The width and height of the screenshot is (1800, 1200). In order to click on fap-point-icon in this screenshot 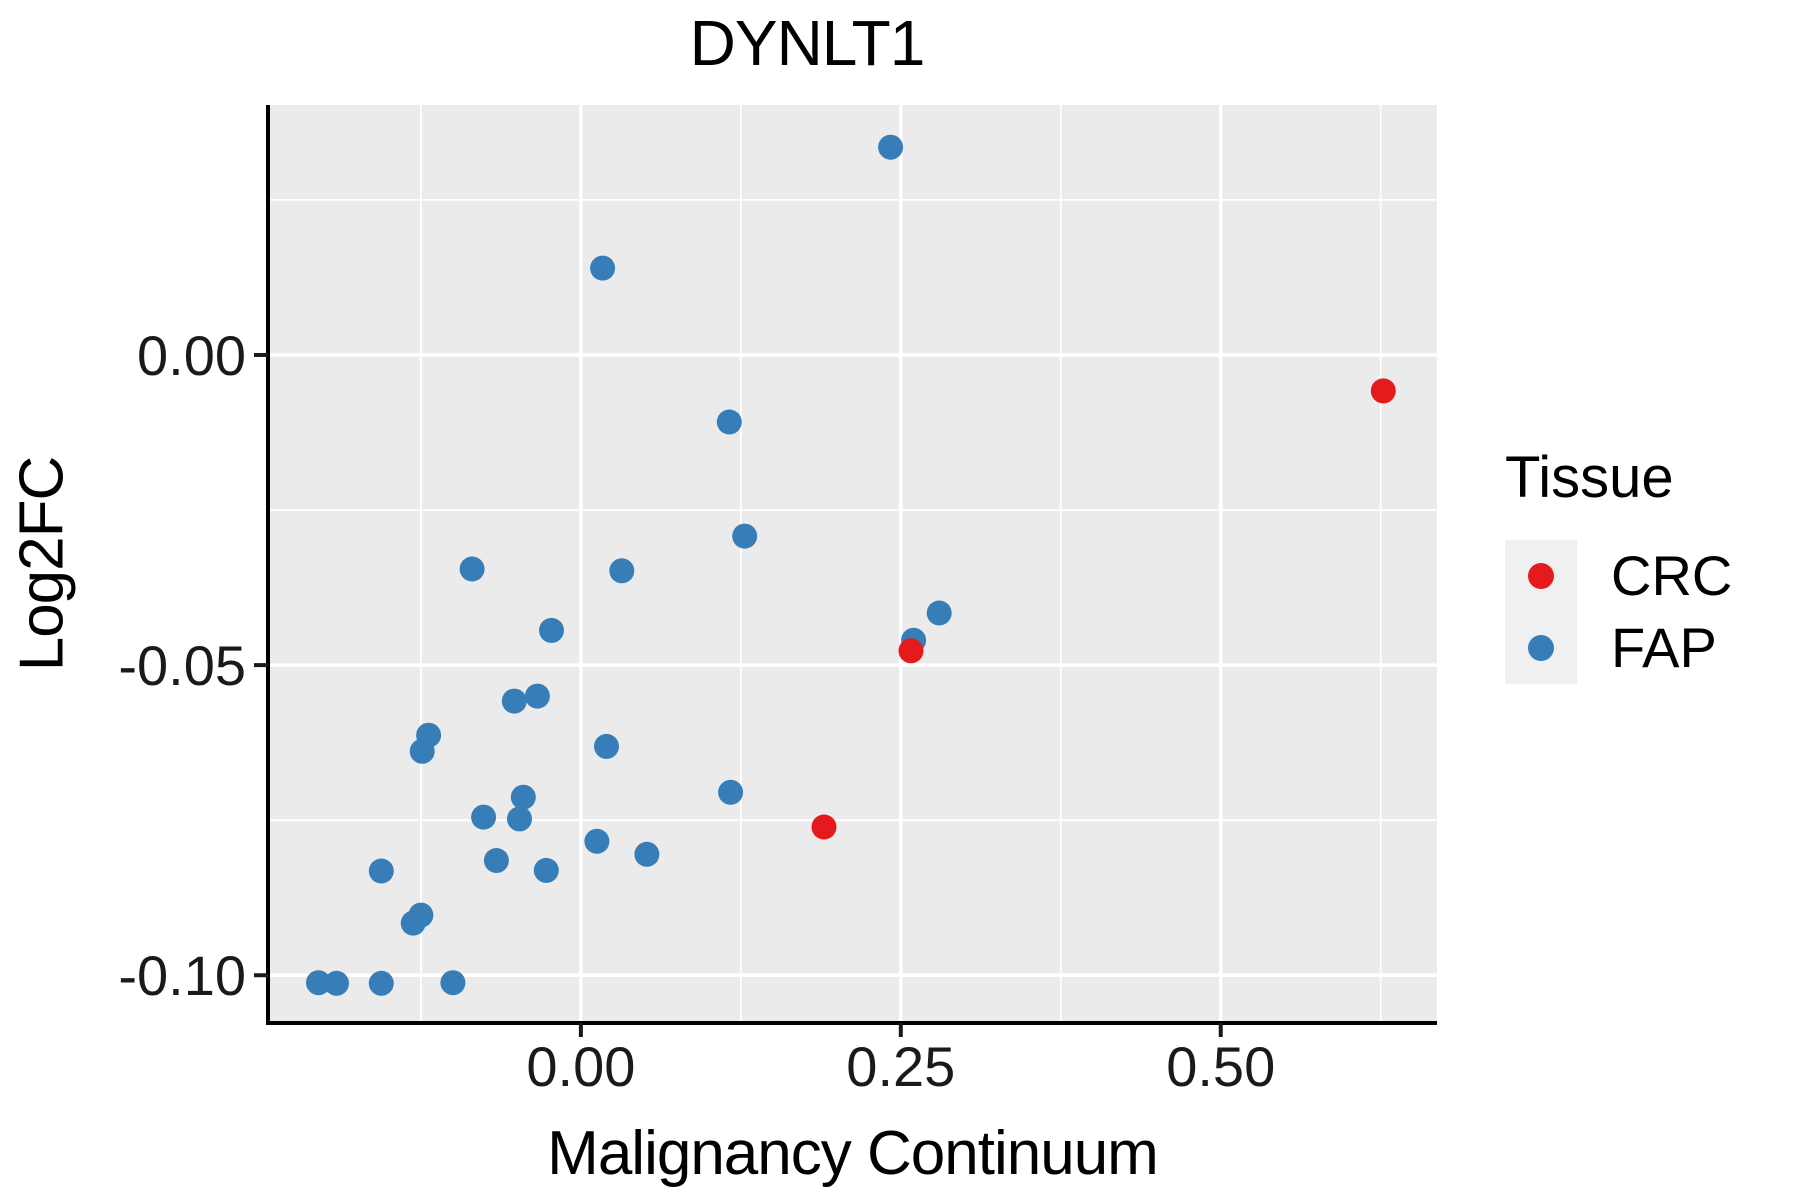, I will do `click(1541, 647)`.